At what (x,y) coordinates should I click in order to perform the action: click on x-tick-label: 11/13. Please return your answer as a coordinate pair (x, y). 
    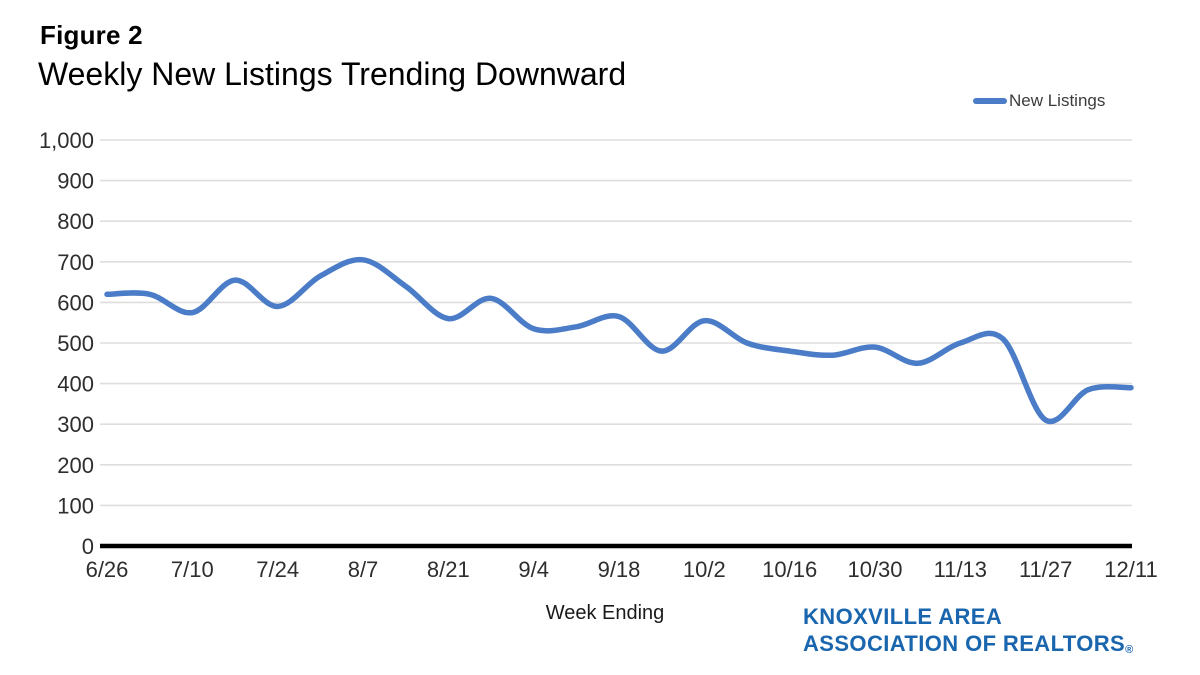
    Looking at the image, I should click on (960, 569).